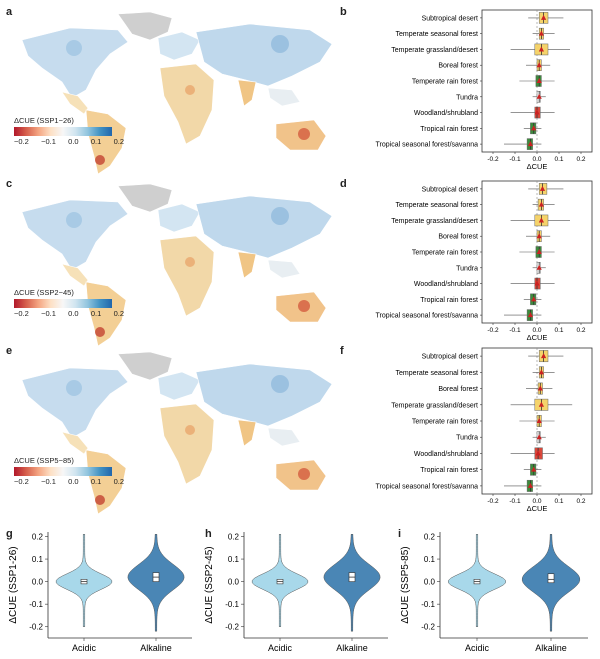 The height and width of the screenshot is (659, 600). I want to click on colorbar-tick: 0.2, so click(118, 313).